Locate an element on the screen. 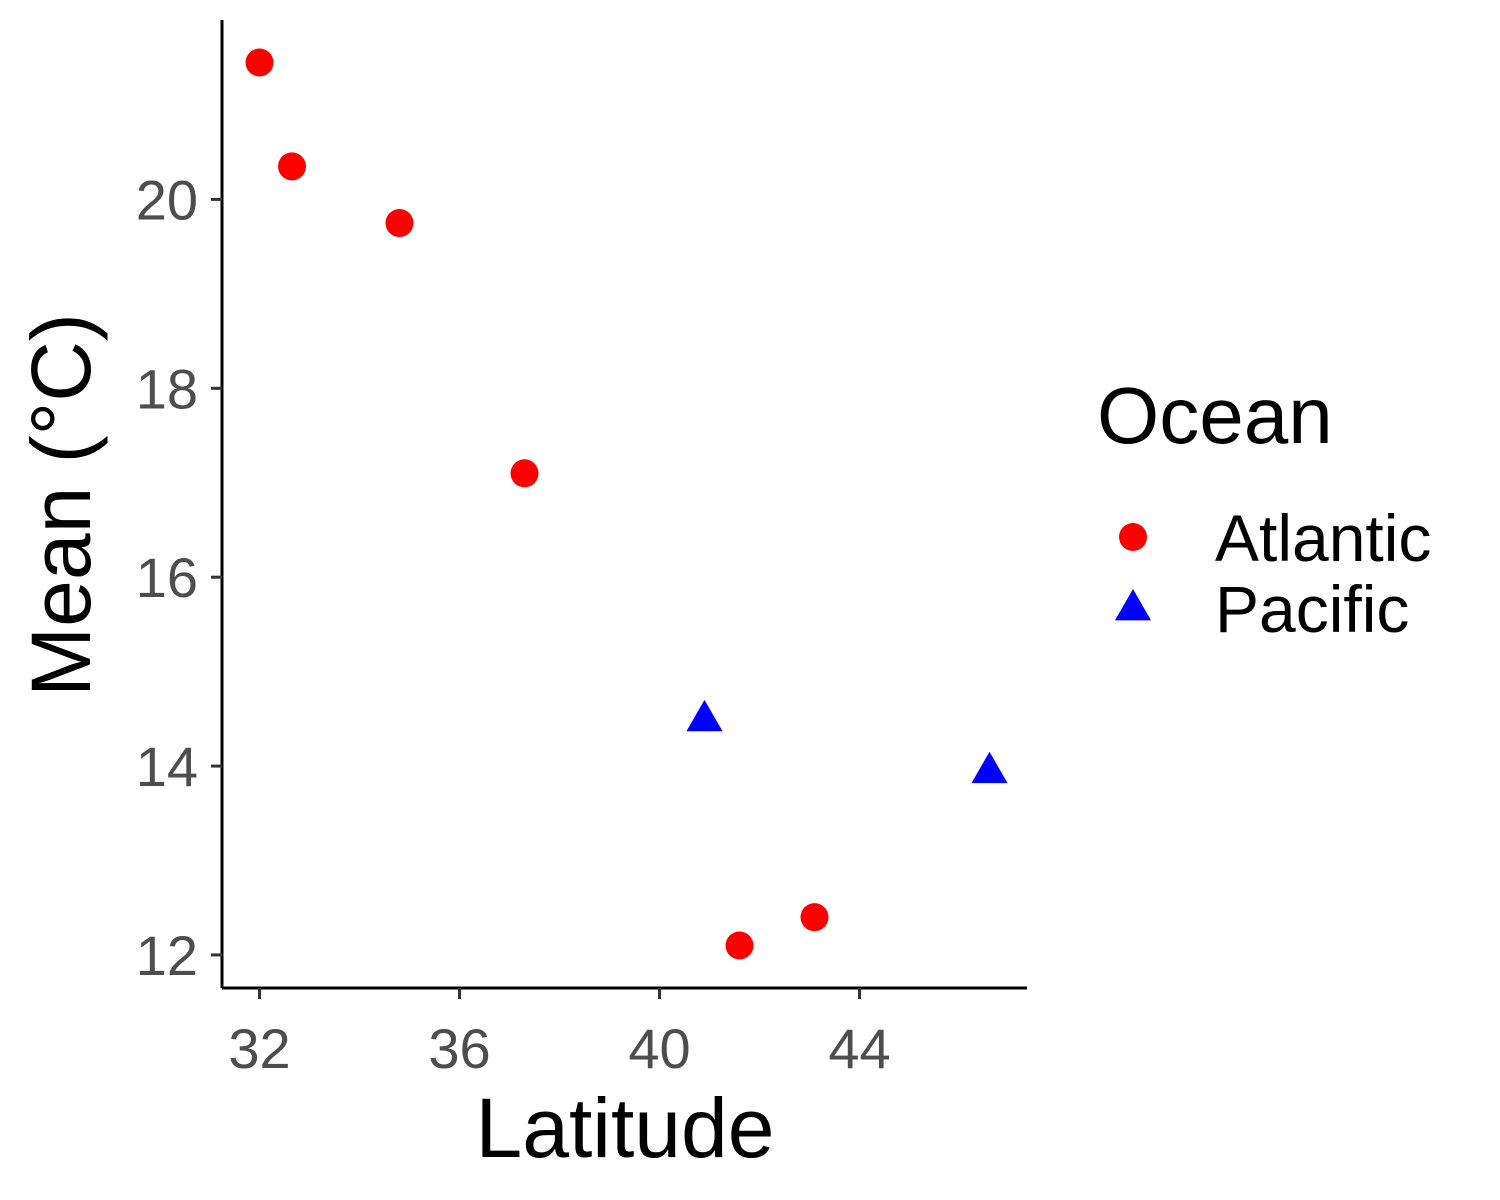  y-tick-label: 16 is located at coordinates (167, 577).